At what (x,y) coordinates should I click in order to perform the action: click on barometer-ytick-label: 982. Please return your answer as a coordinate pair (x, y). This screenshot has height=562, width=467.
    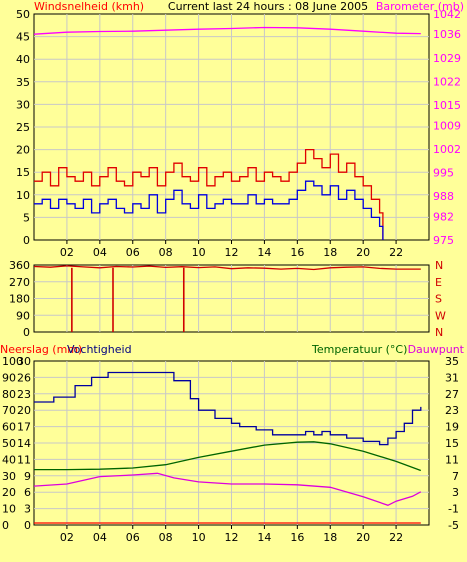
    Looking at the image, I should click on (443, 216).